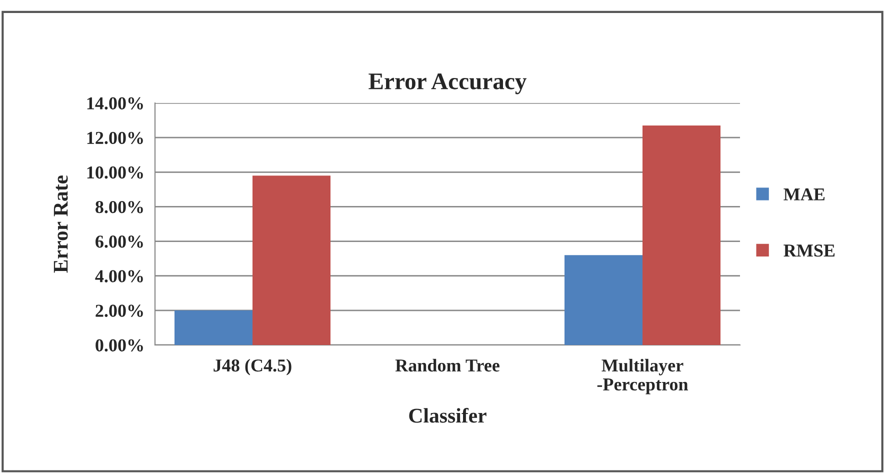  What do you see at coordinates (115, 172) in the screenshot?
I see `y-tick-label: 10.00%` at bounding box center [115, 172].